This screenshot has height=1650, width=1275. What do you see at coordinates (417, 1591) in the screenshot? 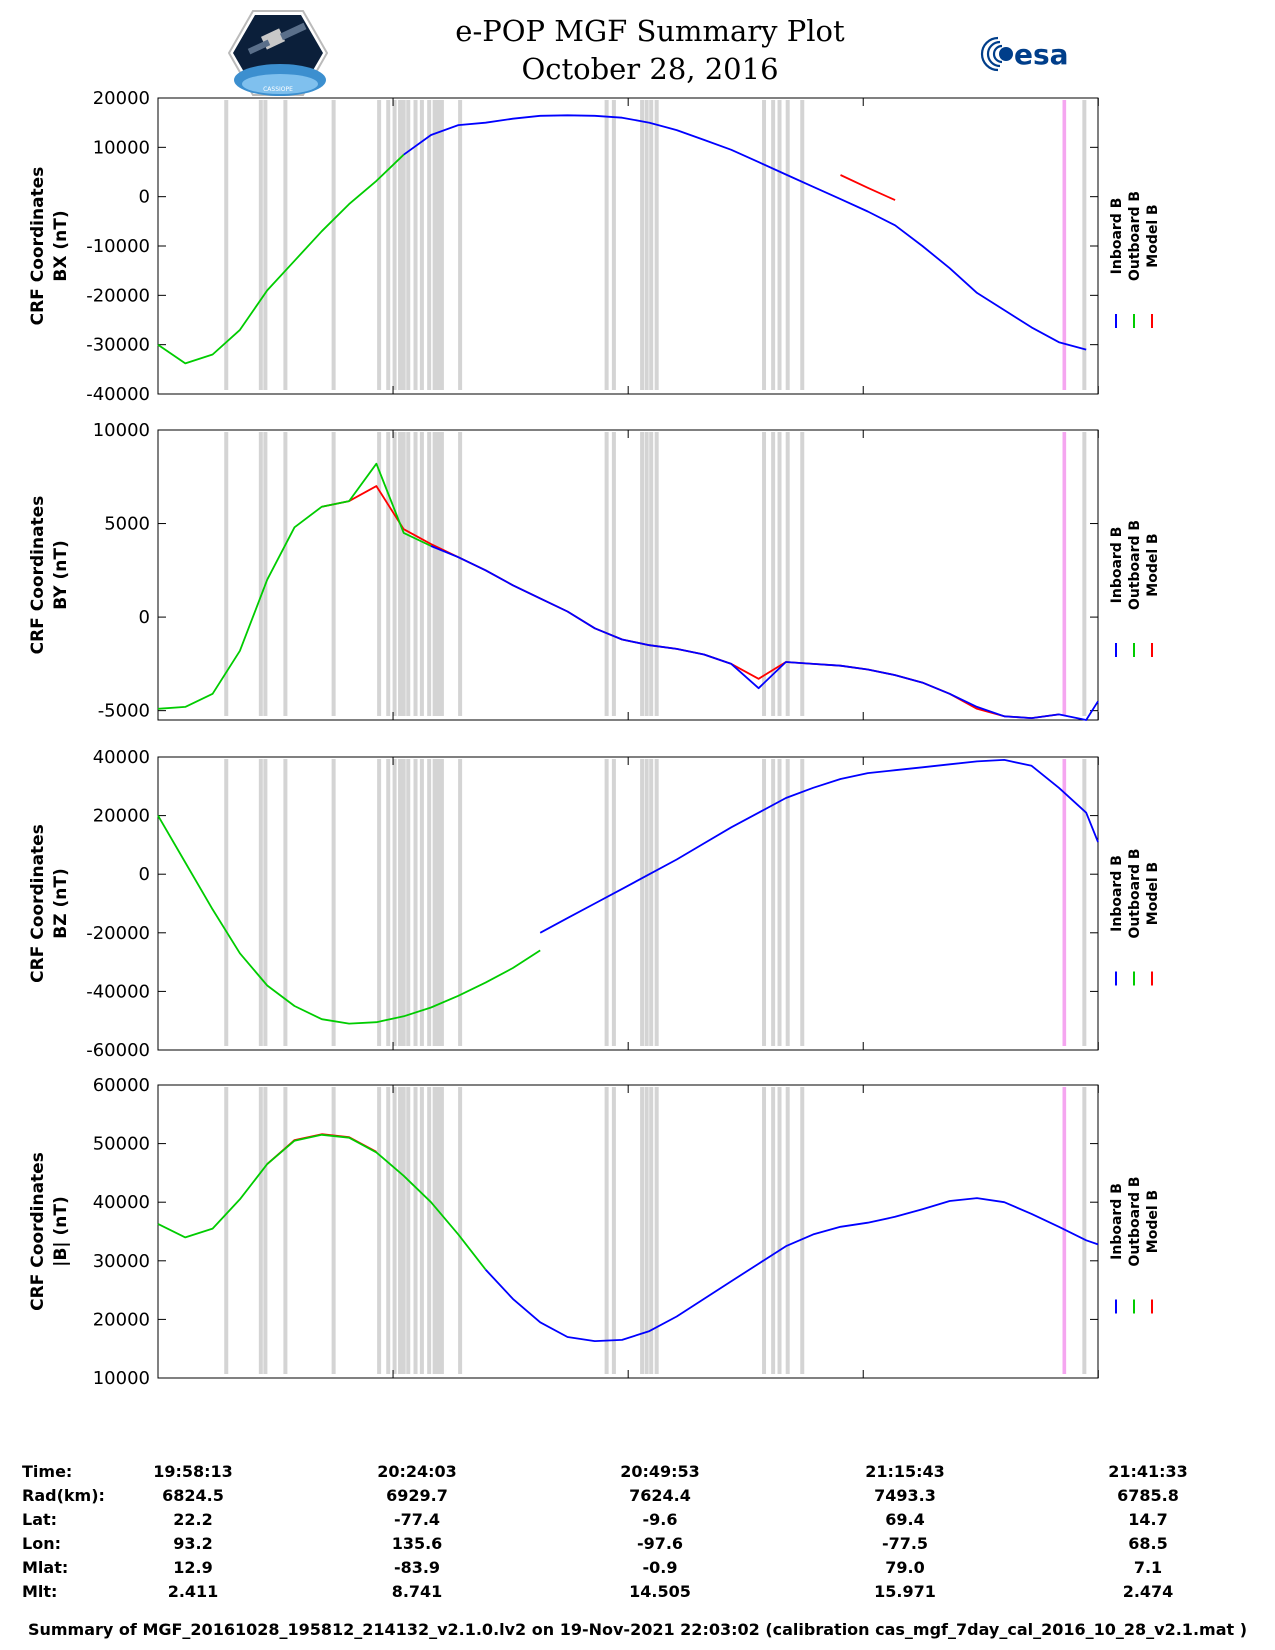
I see `mlt-value: 8.741` at bounding box center [417, 1591].